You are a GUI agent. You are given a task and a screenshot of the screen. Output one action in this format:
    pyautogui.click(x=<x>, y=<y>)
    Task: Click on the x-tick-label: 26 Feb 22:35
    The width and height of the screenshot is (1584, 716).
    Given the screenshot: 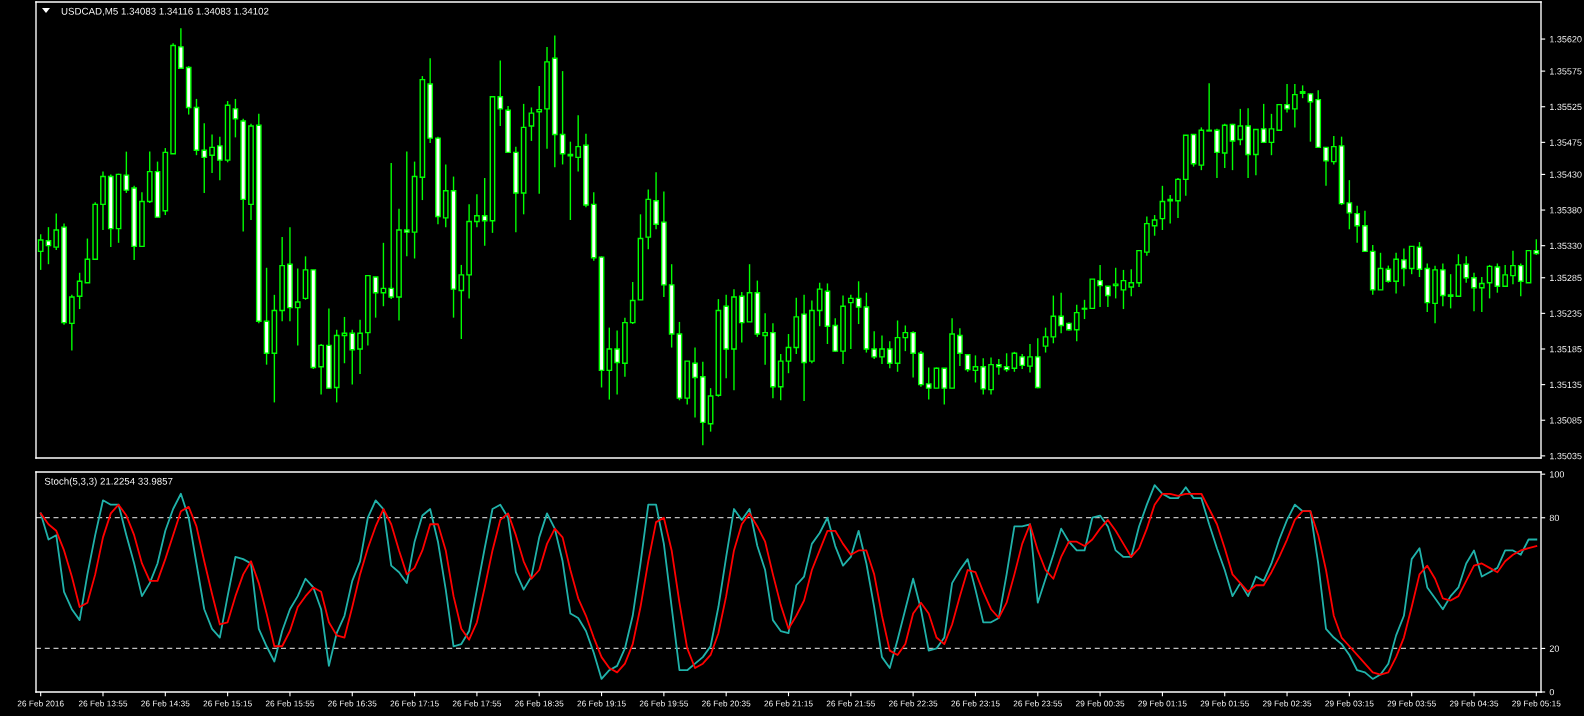 What is the action you would take?
    pyautogui.click(x=913, y=703)
    